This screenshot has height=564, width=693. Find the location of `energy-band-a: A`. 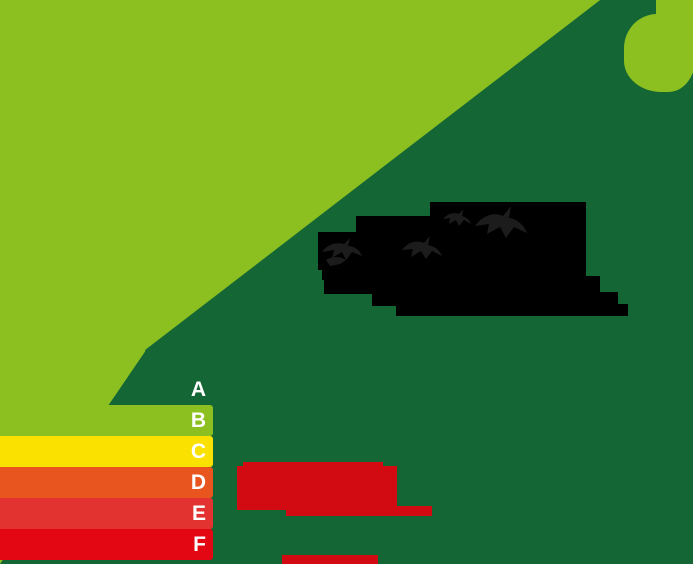

energy-band-a: A is located at coordinates (106, 389).